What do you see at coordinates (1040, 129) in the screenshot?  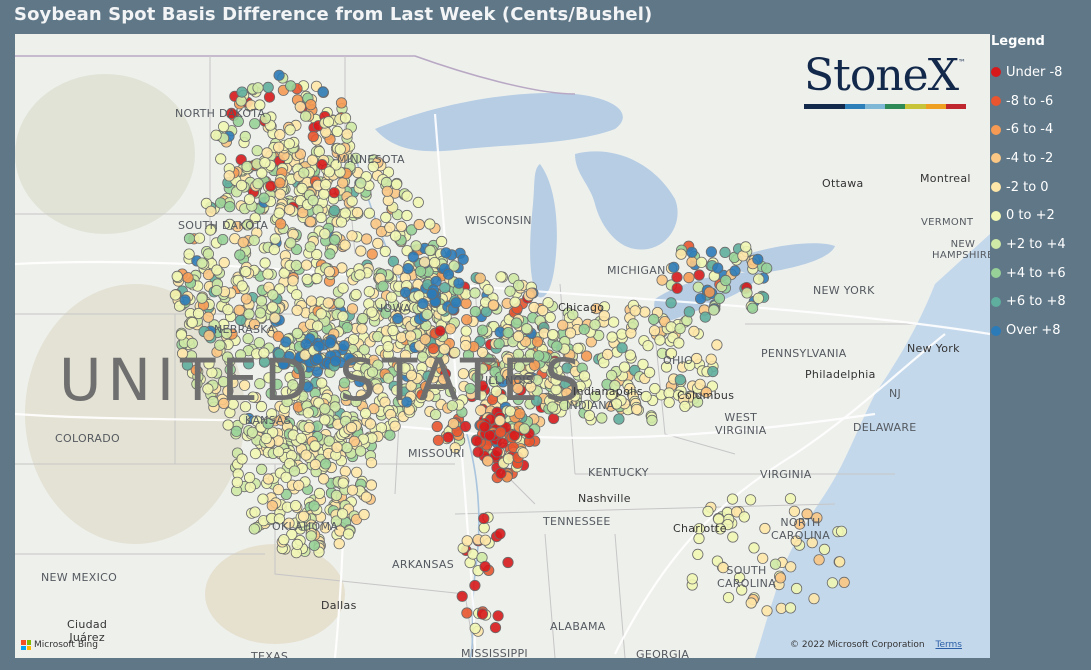 I see `legend-item: -6 to -4` at bounding box center [1040, 129].